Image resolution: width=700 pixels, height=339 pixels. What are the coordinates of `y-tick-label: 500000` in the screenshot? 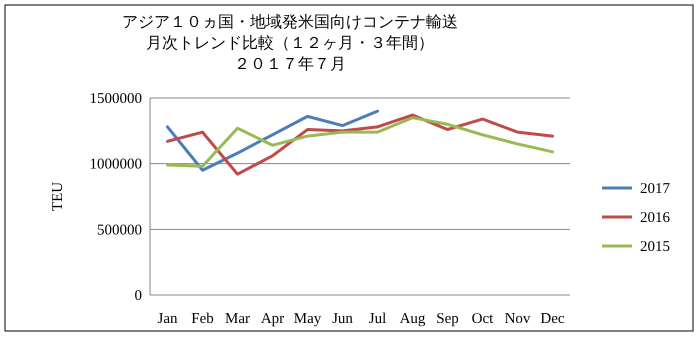 It's located at (119, 230).